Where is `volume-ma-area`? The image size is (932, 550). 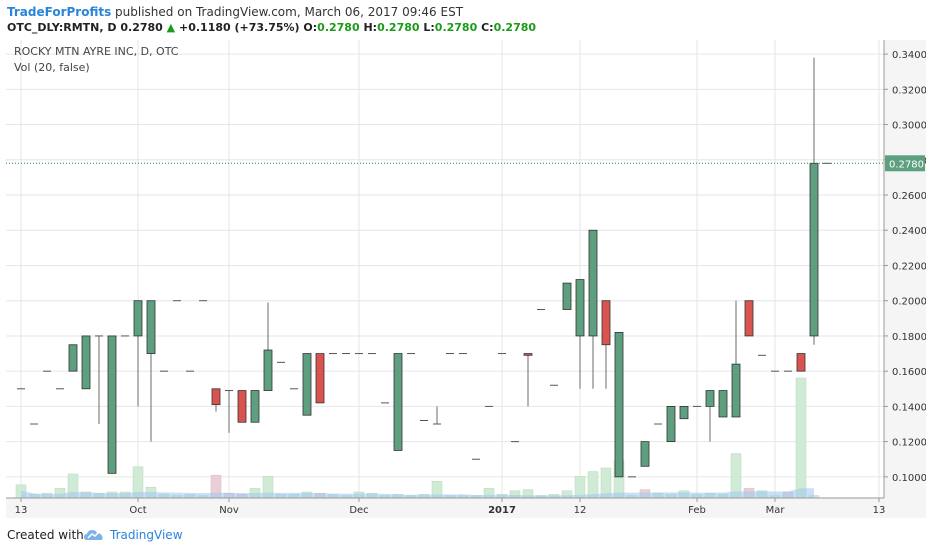
volume-ma-area is located at coordinates (417, 493).